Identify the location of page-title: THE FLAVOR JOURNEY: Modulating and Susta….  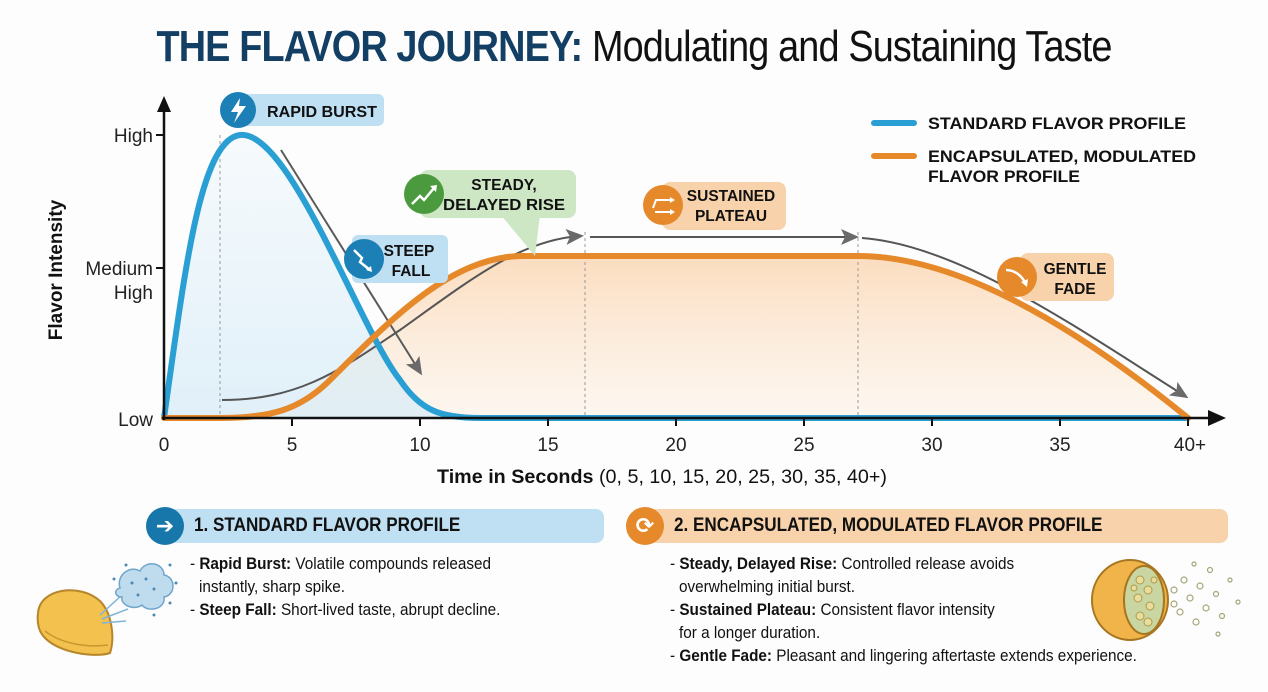
(634, 47).